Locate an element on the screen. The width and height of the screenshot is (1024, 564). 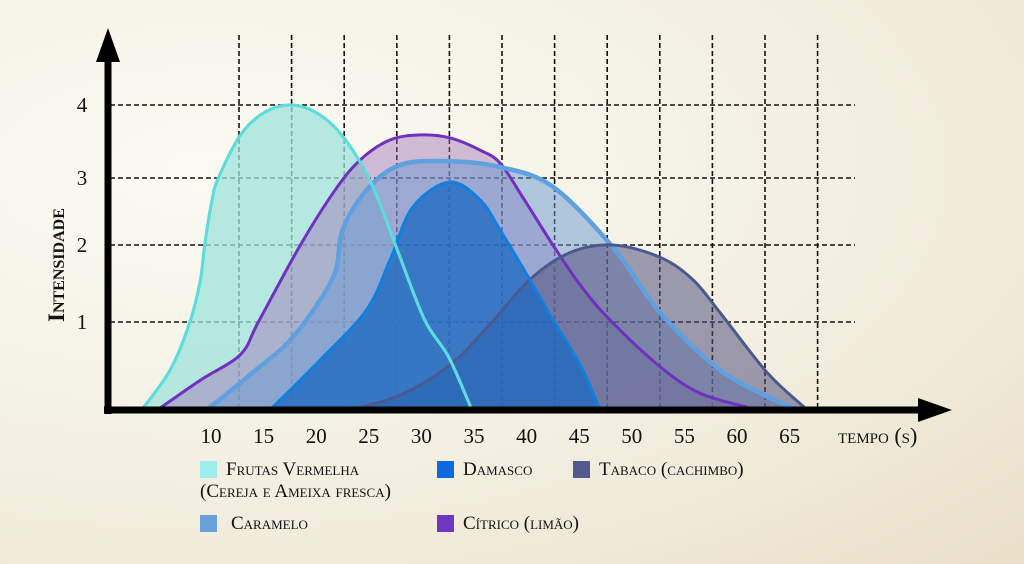
x-tick-label: 45 is located at coordinates (579, 436).